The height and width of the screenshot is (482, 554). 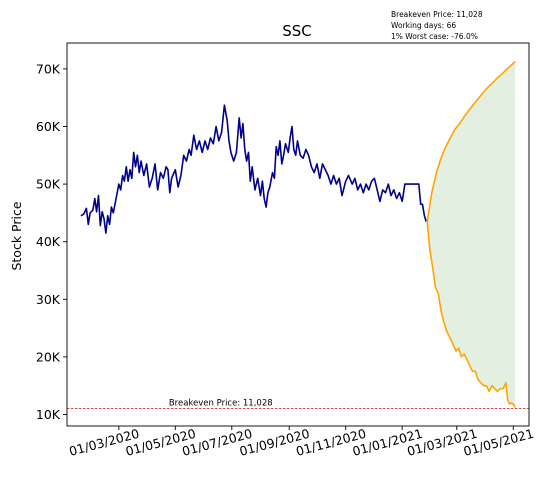 I want to click on y-tick-label: 70K, so click(x=48, y=68).